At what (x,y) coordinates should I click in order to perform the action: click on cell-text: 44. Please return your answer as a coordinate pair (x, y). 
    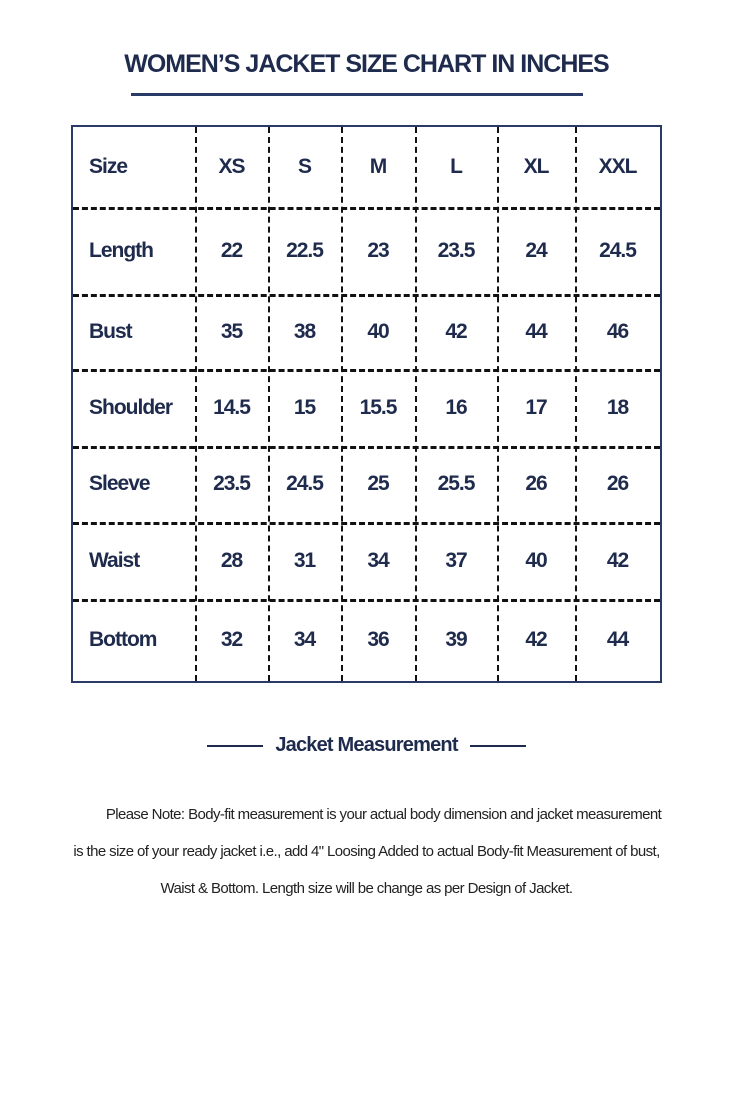
    Looking at the image, I should click on (536, 331).